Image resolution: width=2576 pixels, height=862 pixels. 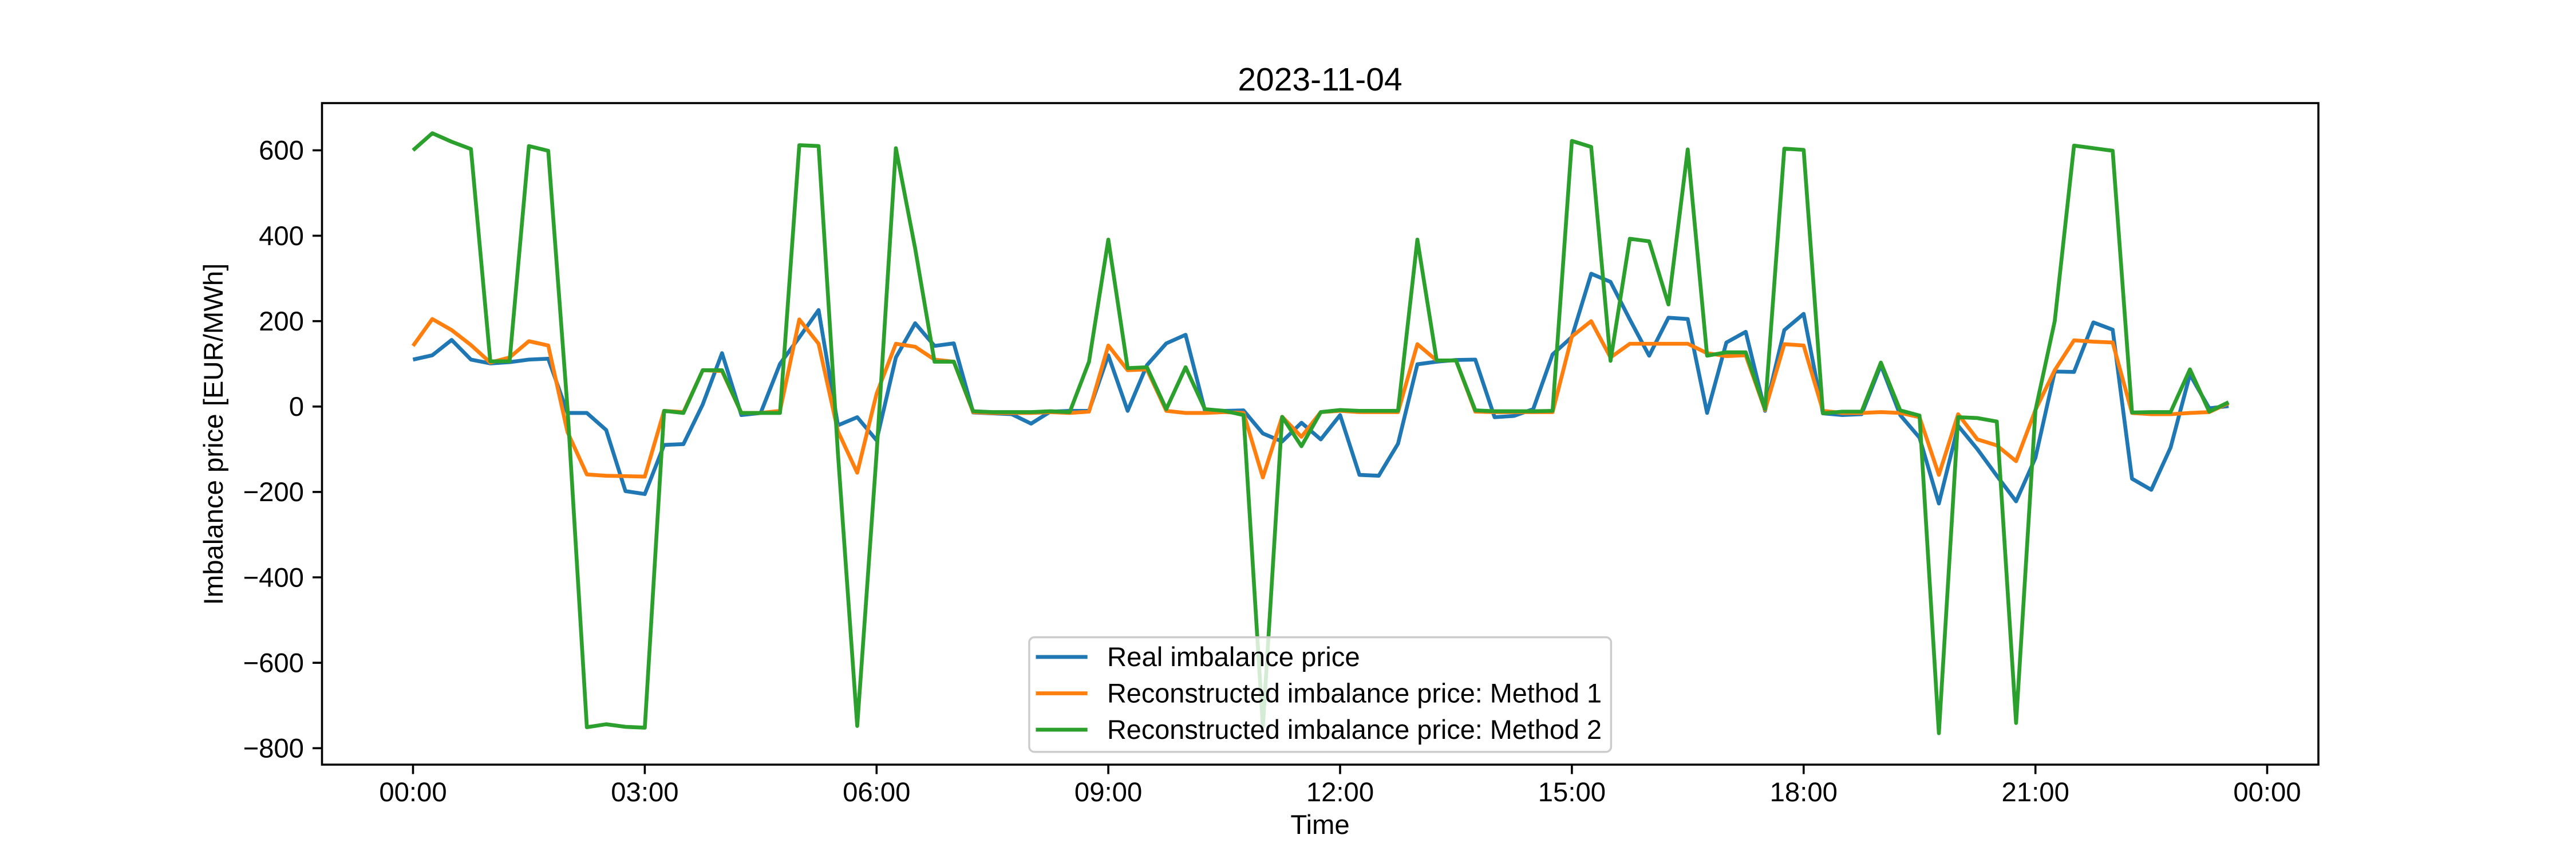 What do you see at coordinates (1354, 730) in the screenshot?
I see `svg-text:Reconstructed imbalance price:: Reconstructed imbalance price: Method 2` at bounding box center [1354, 730].